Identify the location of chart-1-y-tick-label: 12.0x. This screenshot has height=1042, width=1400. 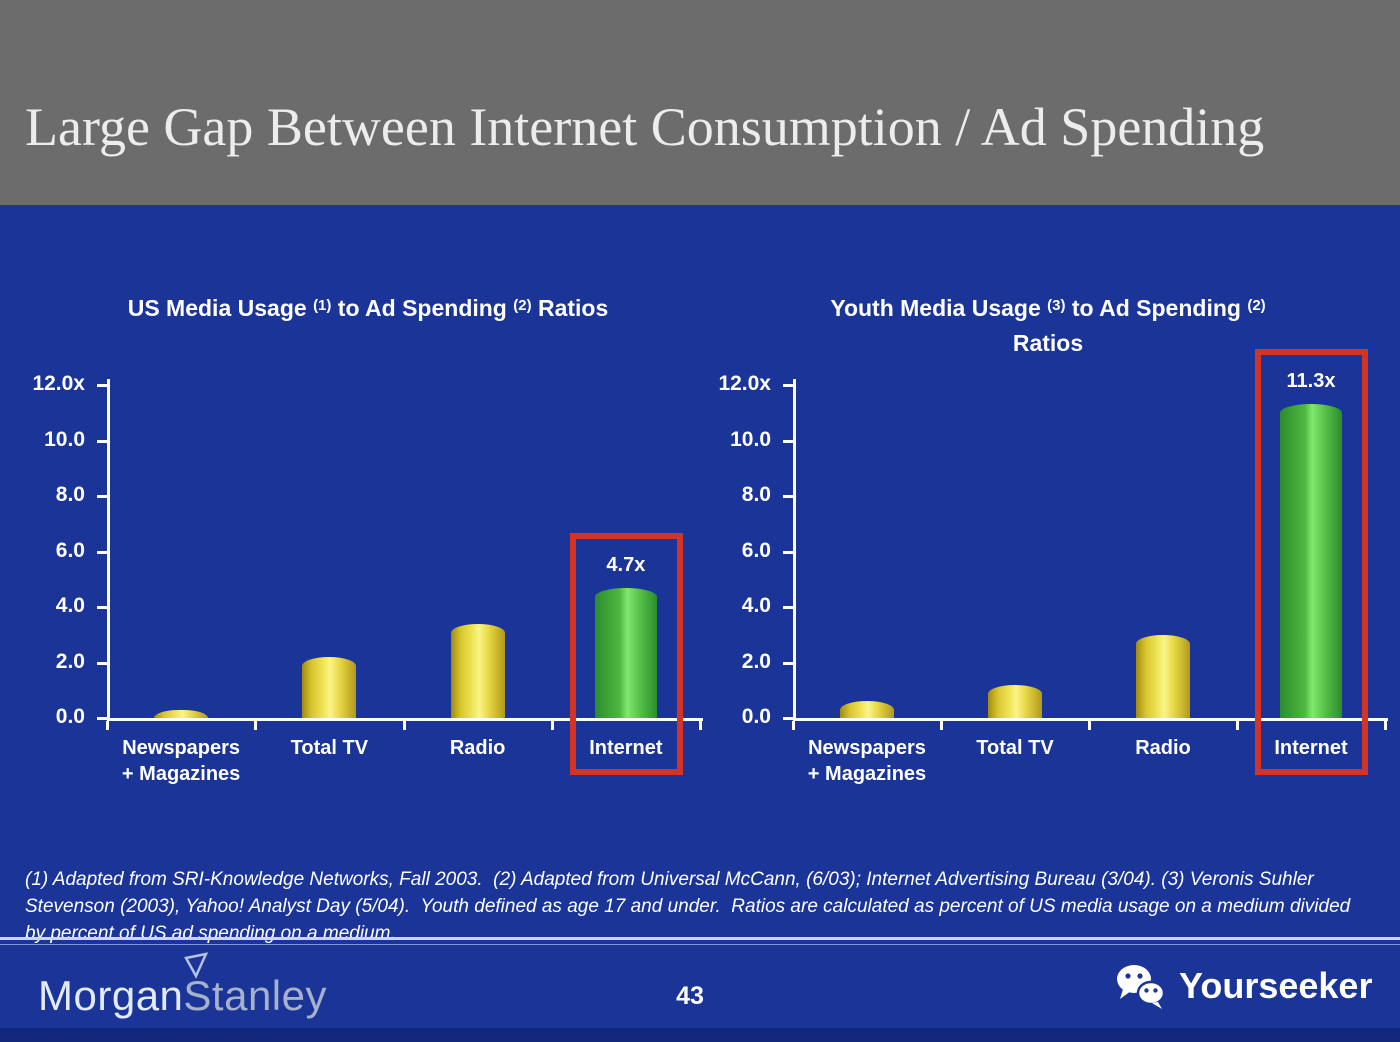
(58, 383).